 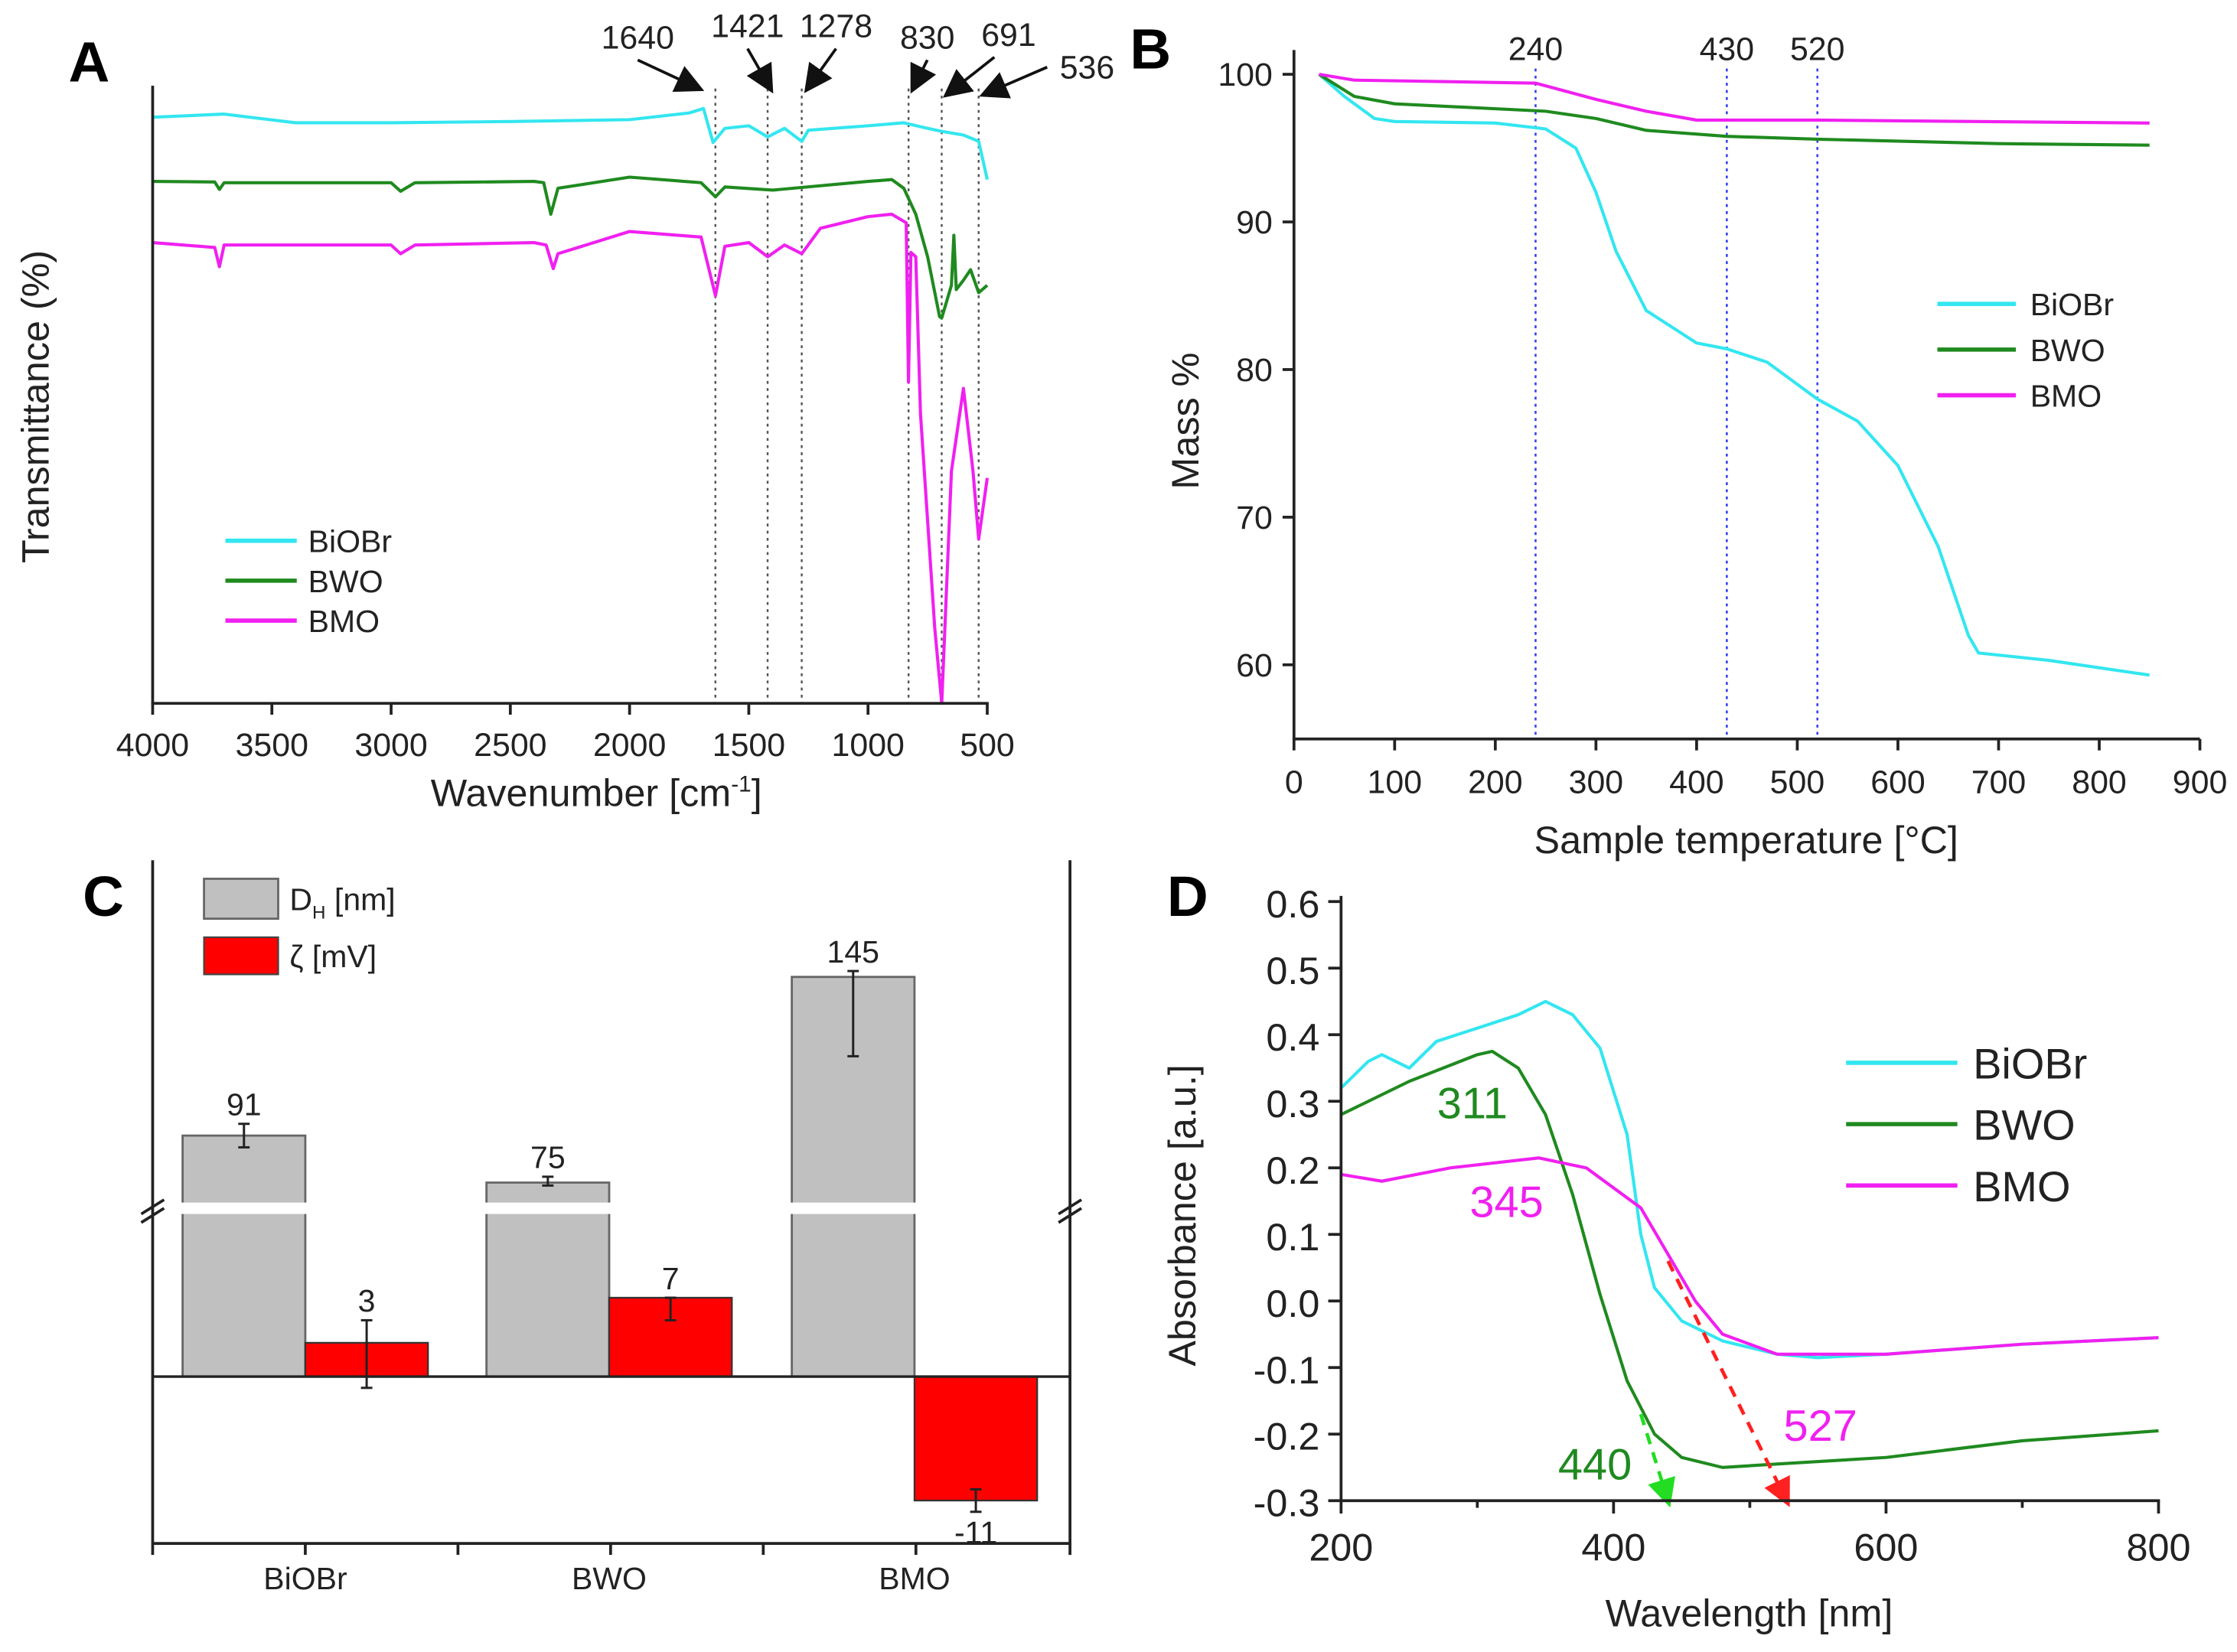 What do you see at coordinates (305, 1578) in the screenshot?
I see `x-tick-label: BiOBr` at bounding box center [305, 1578].